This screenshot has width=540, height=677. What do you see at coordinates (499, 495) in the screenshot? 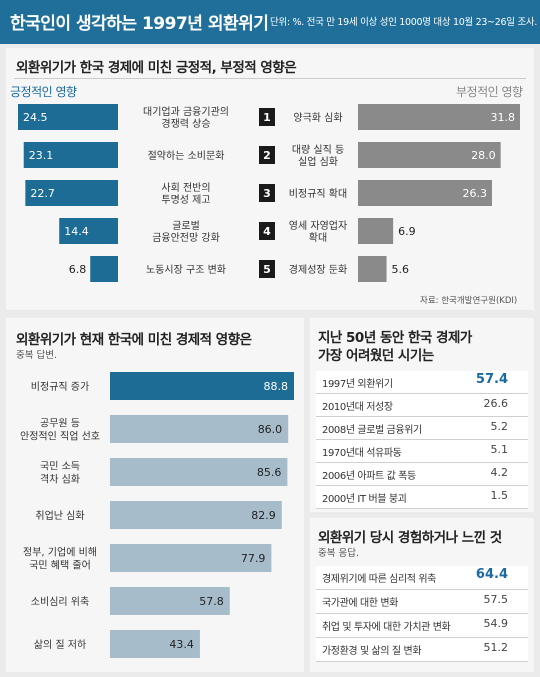
I see `table-row-value: 1.5` at bounding box center [499, 495].